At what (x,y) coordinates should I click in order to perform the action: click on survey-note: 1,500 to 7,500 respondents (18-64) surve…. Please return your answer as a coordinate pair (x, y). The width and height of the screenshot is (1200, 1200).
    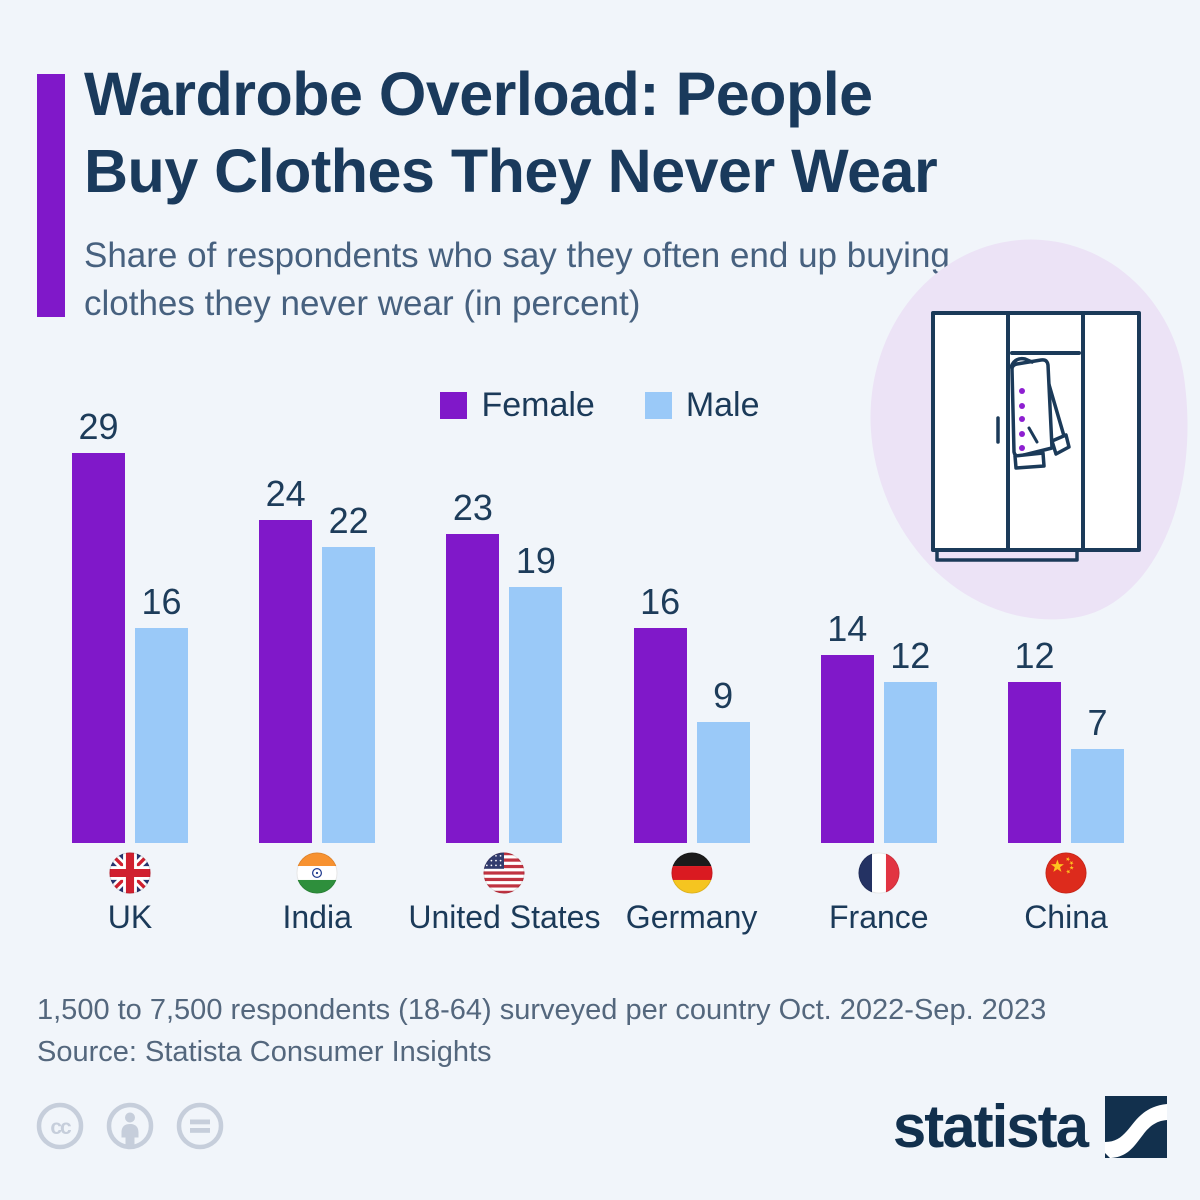
    Looking at the image, I should click on (542, 1010).